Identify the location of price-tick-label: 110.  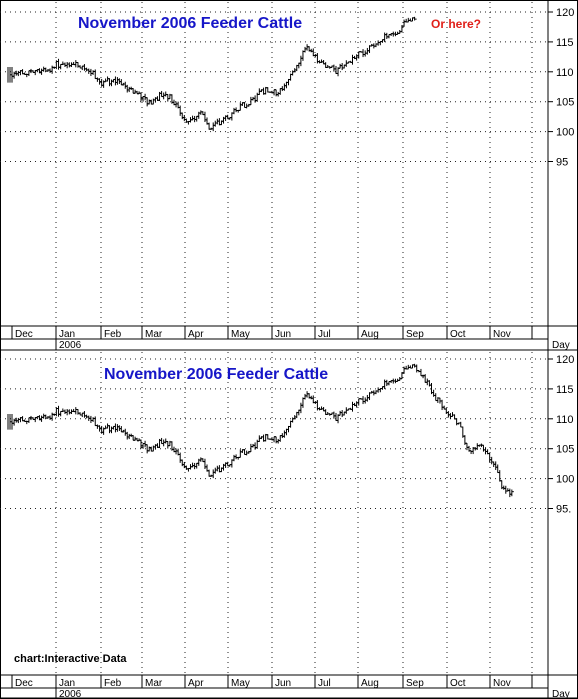
(565, 73).